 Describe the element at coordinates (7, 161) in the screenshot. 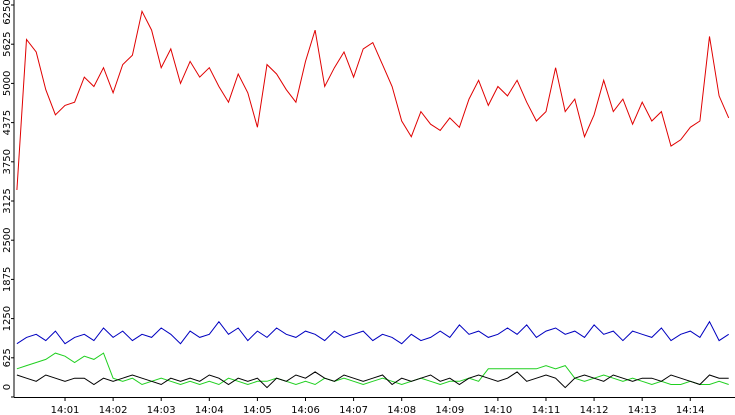

I see `y-tick-label: 3750` at that location.